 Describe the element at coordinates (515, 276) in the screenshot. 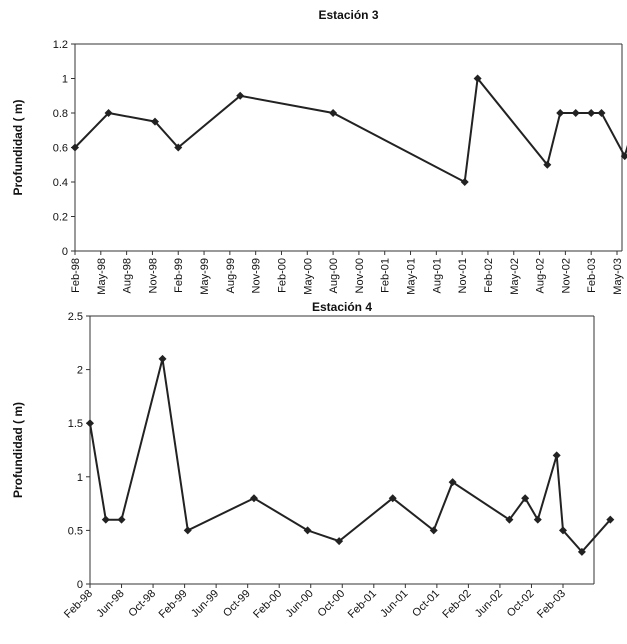

I see `x-tick-label: May-02` at that location.